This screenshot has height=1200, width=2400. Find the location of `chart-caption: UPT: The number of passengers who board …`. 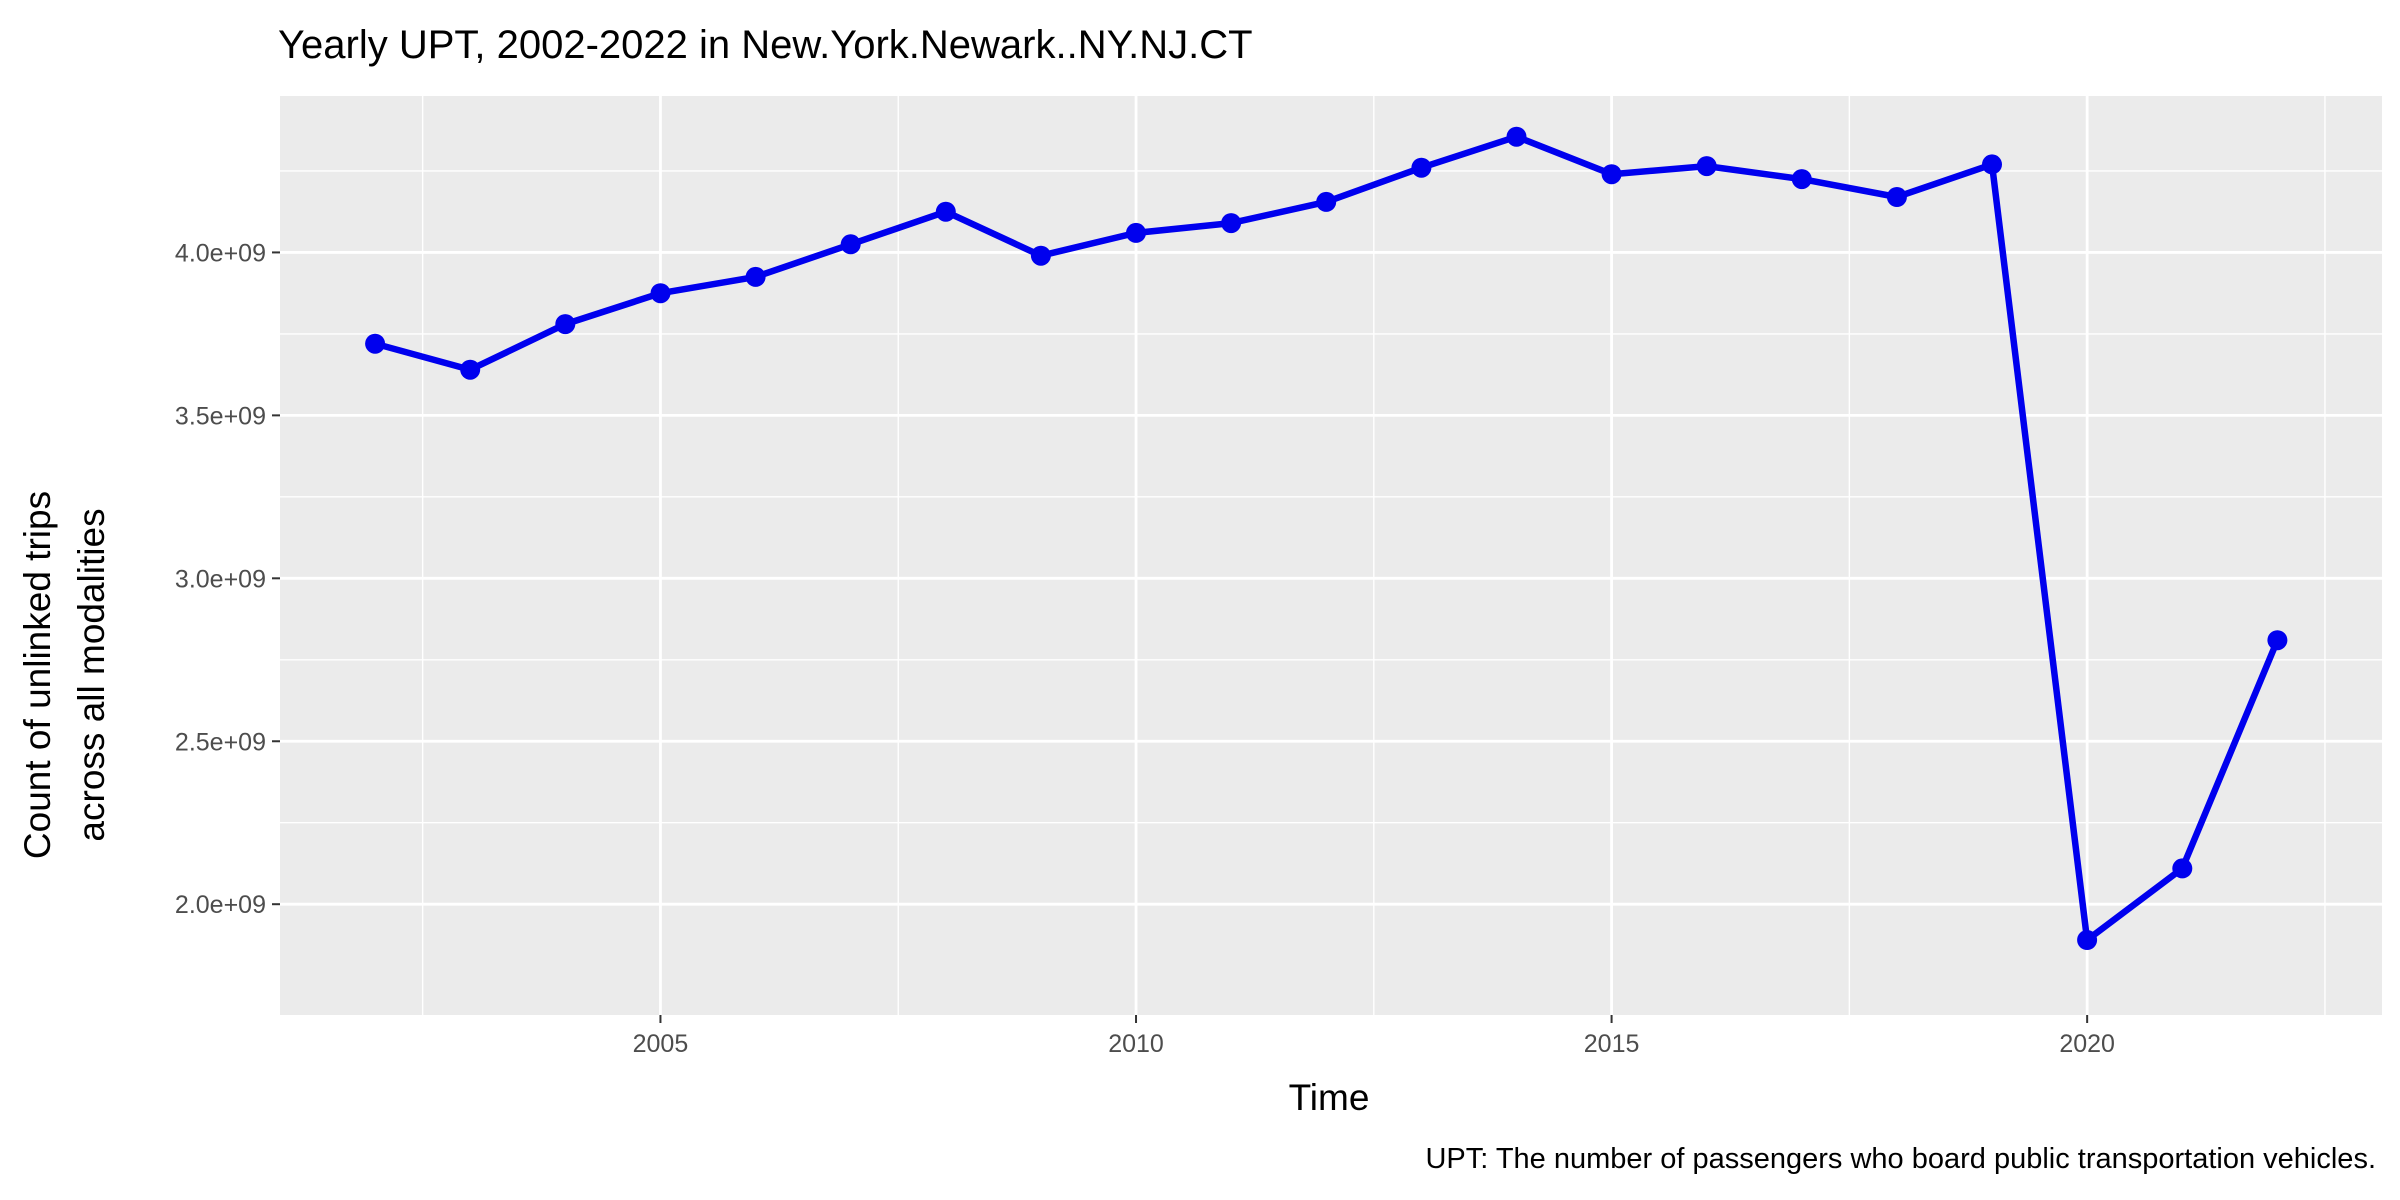

chart-caption: UPT: The number of passengers who board … is located at coordinates (1900, 1159).